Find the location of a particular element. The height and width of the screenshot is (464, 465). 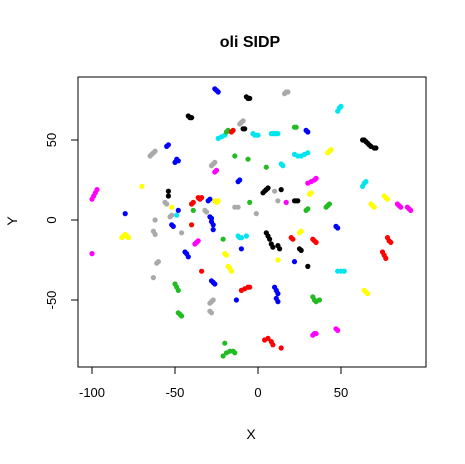

x-tick-label: -50 is located at coordinates (175, 392).